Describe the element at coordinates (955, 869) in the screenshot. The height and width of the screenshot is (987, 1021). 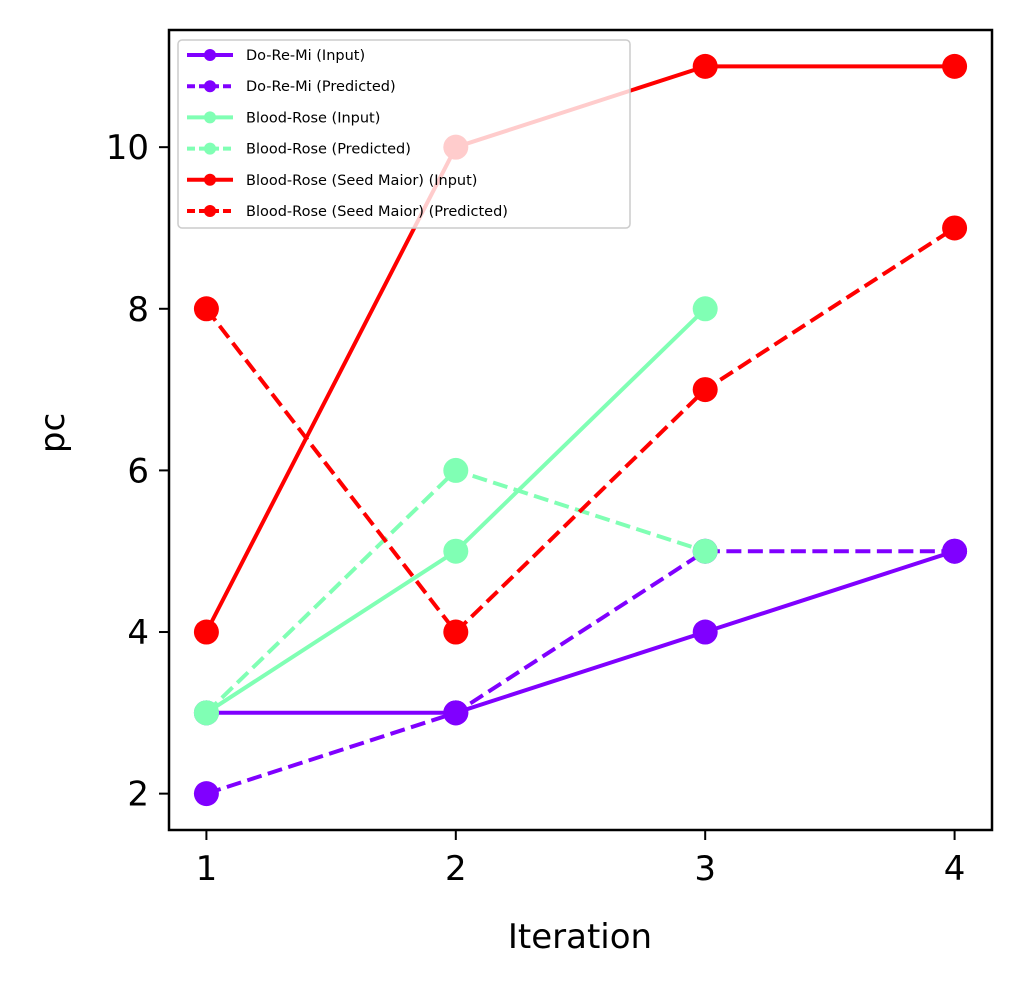
I see `x-tick-label: 4` at that location.